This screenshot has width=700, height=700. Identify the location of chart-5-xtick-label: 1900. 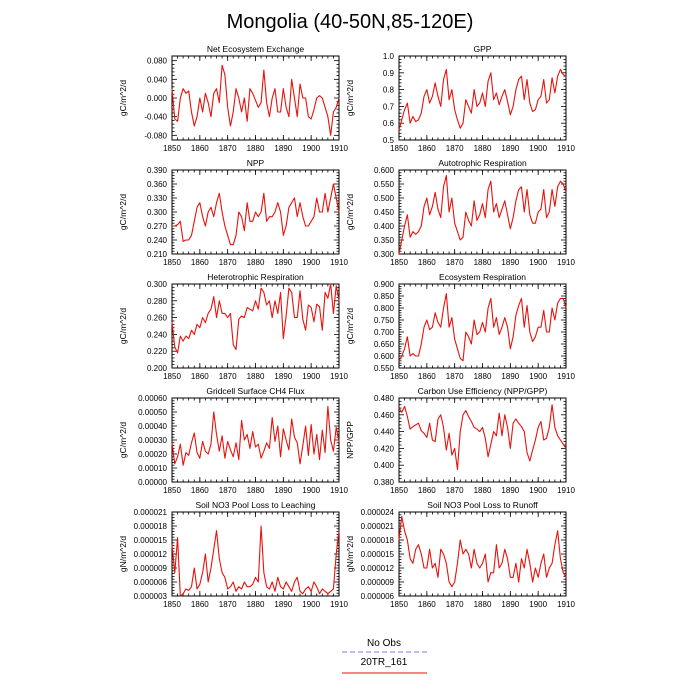
(538, 376).